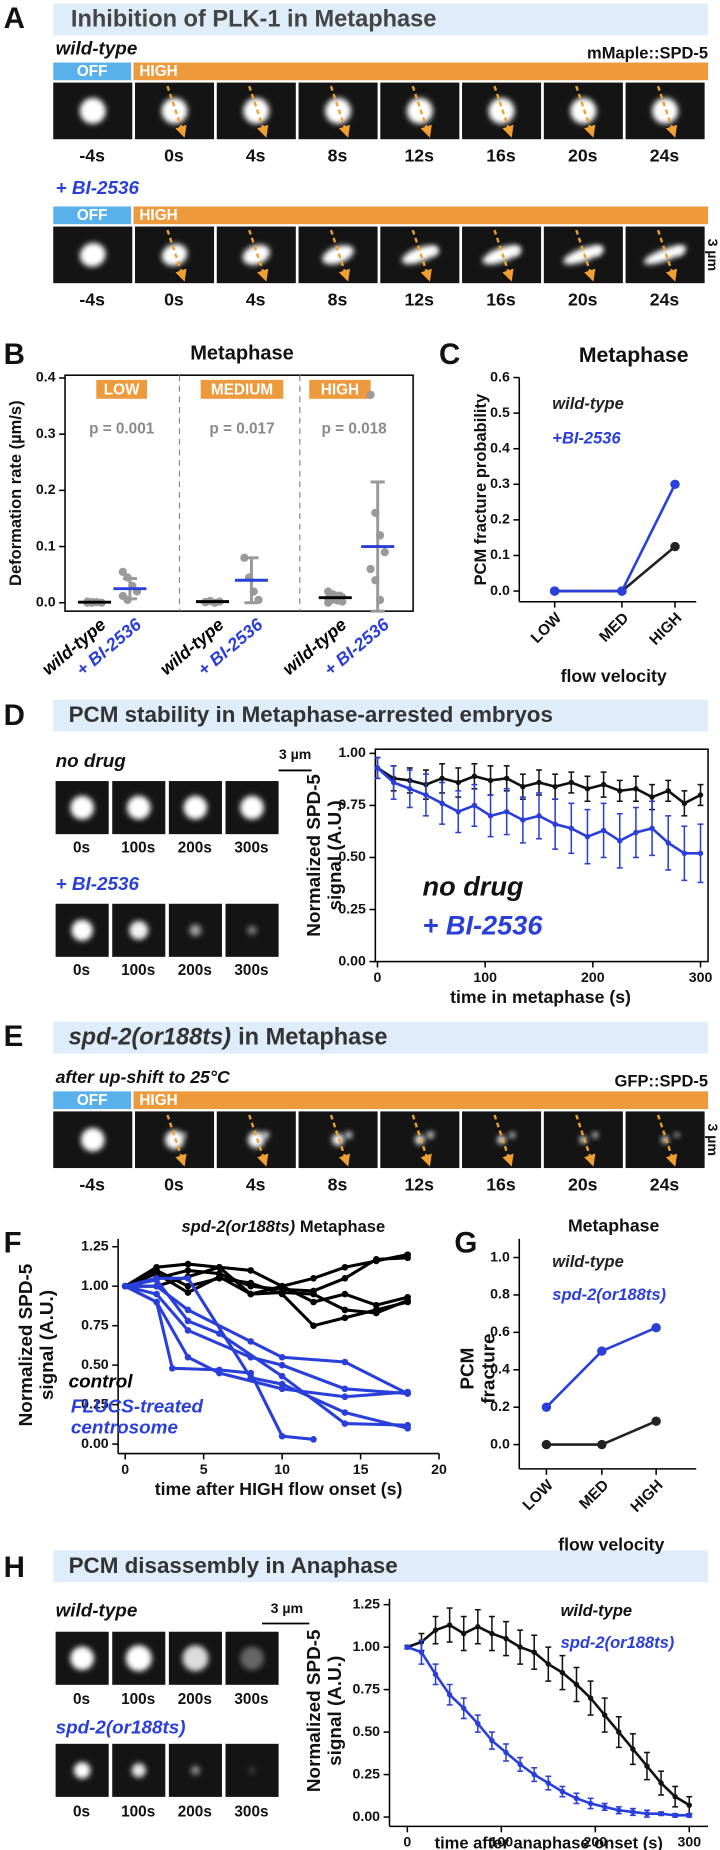 The image size is (720, 1850). Describe the element at coordinates (158, 1100) in the screenshot. I see `flow-label: HIGH` at that location.